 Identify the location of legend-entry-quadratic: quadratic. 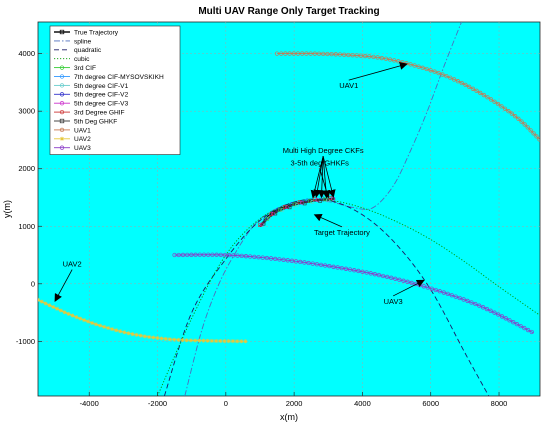
(78, 50).